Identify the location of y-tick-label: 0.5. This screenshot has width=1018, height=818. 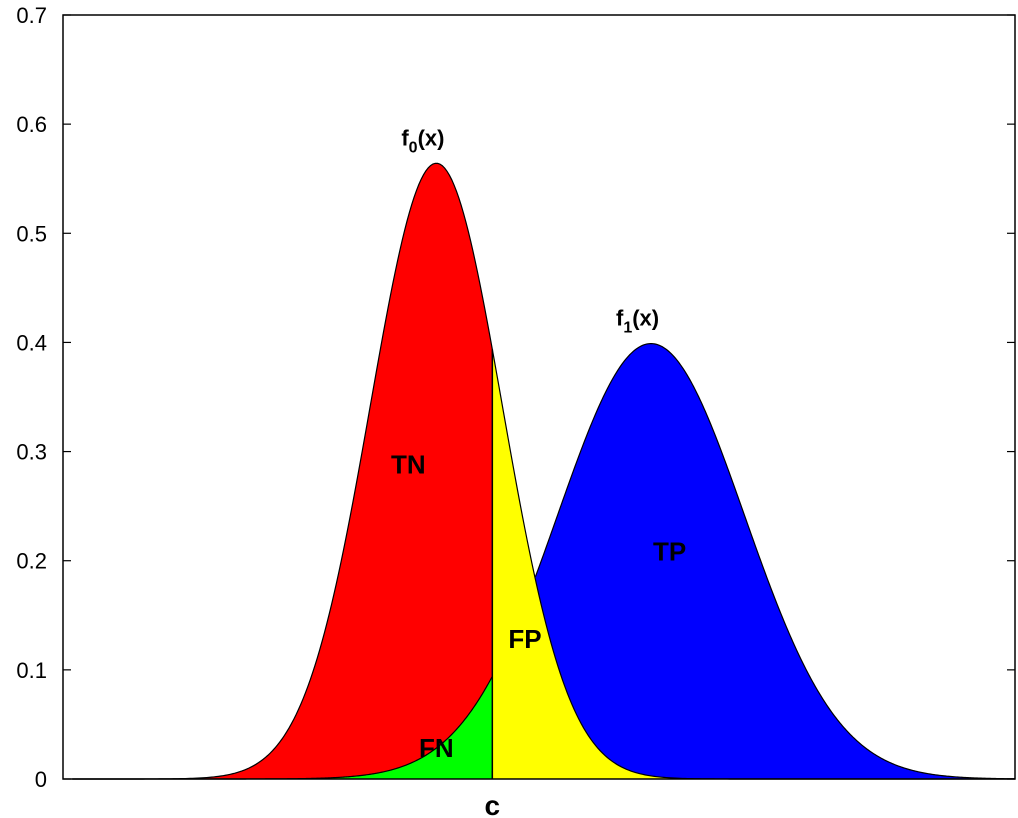
(31, 233).